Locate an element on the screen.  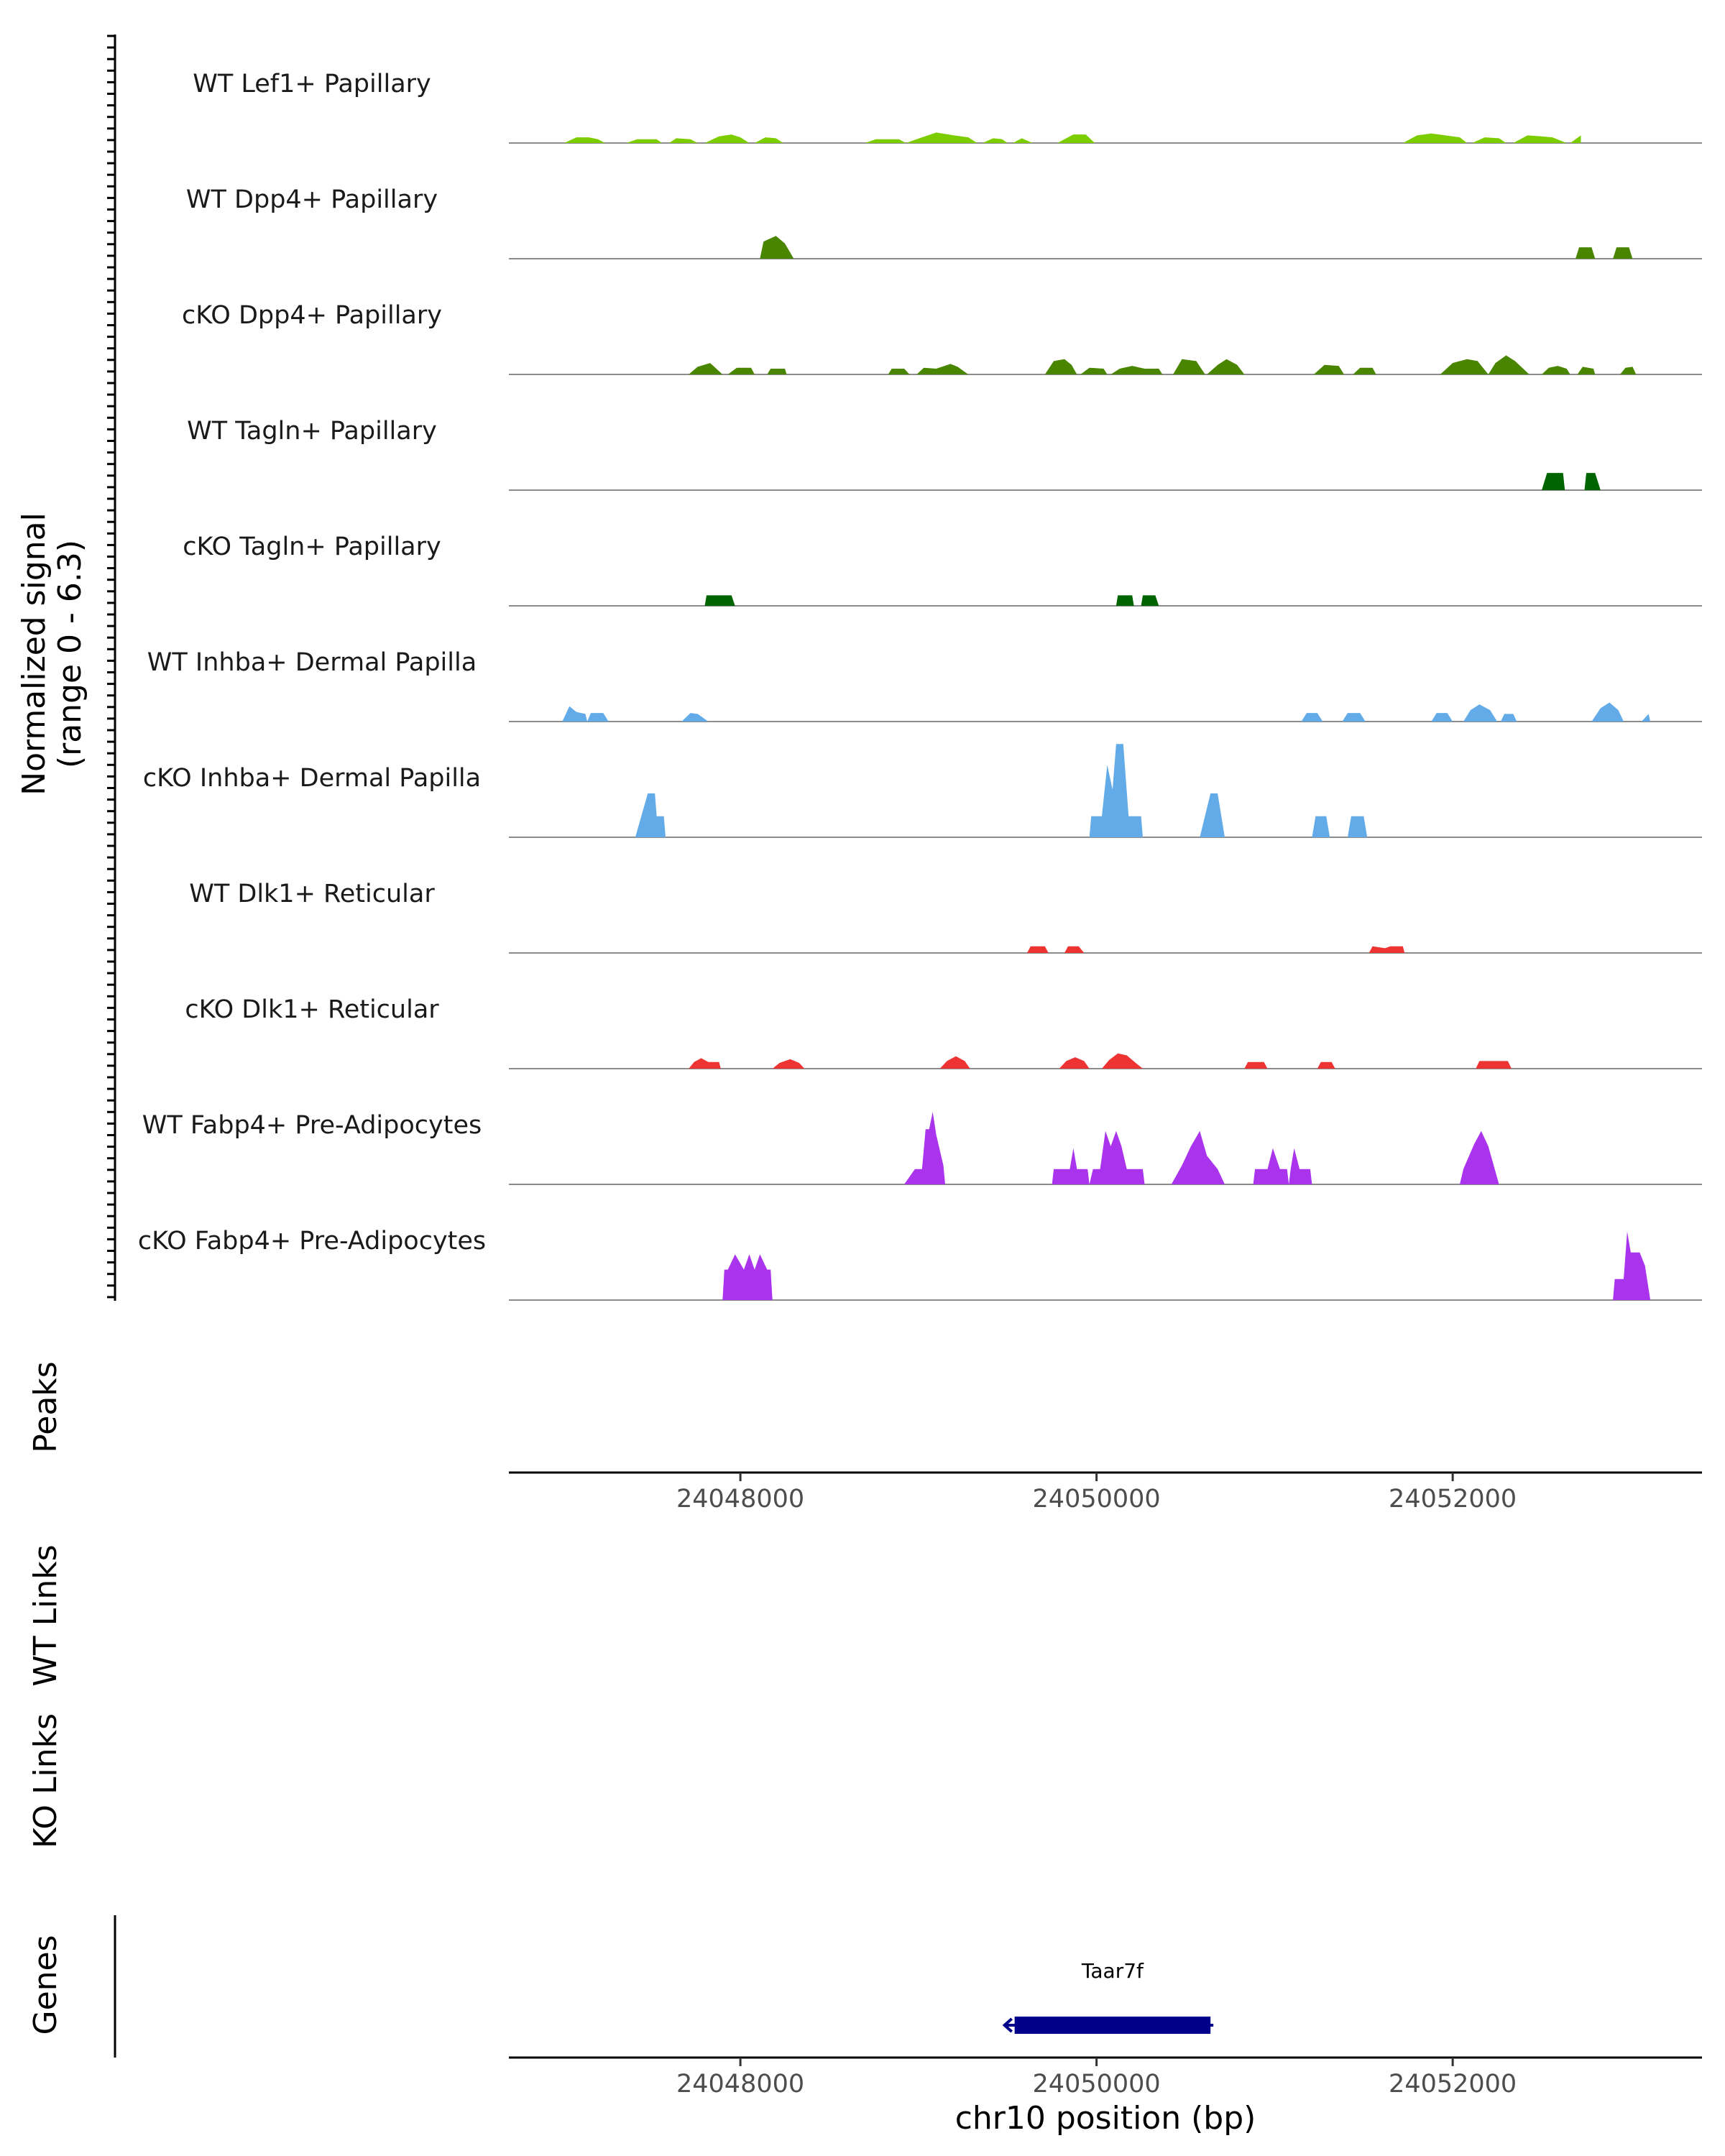
wt-links-panel-label: WT Links is located at coordinates (45, 1615).